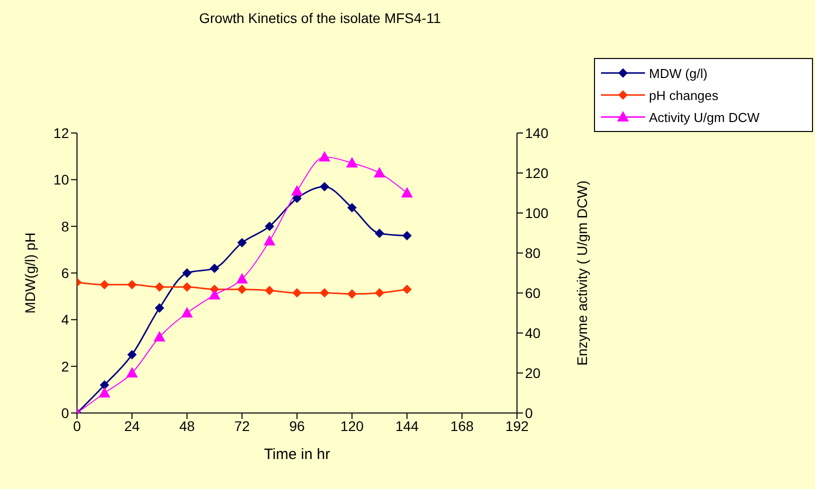 This screenshot has width=815, height=489. Describe the element at coordinates (65, 412) in the screenshot. I see `y-tick-label: 0` at that location.